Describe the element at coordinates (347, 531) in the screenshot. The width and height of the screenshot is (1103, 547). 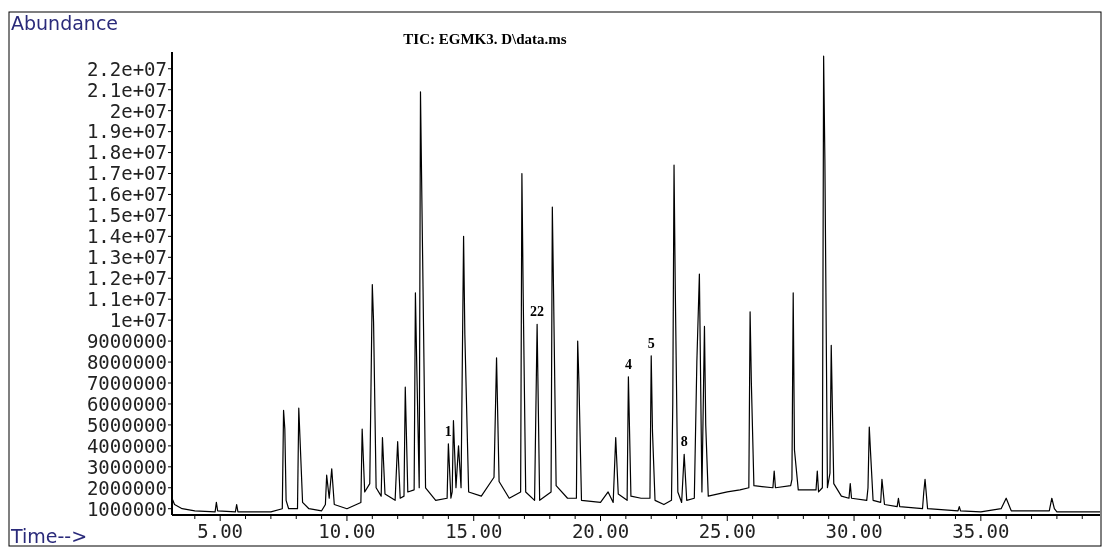
I see `x-tick-label: 10.00` at that location.